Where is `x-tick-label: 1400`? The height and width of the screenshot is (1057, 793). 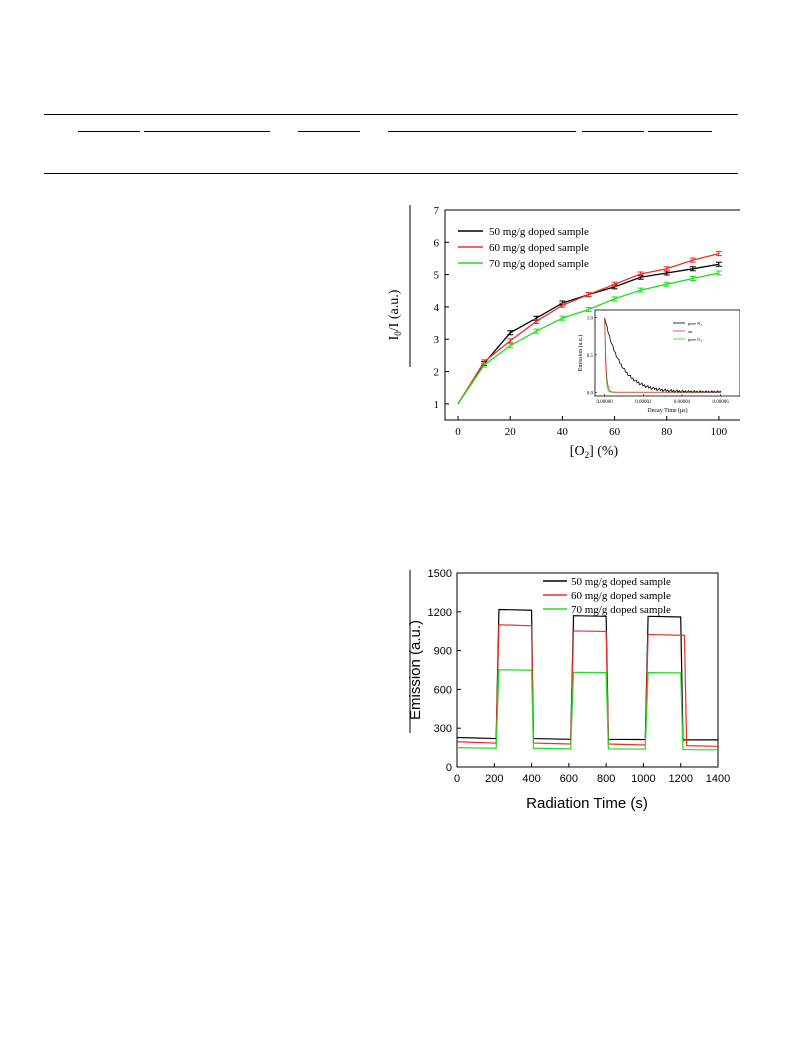
x-tick-label: 1400 is located at coordinates (718, 779).